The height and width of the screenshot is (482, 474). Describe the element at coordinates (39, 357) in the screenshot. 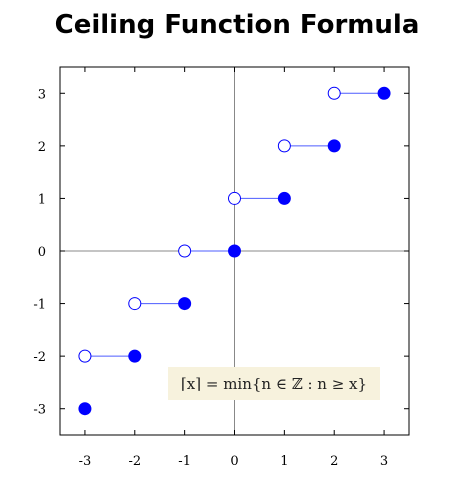

I see `y-tick-label: -2` at that location.